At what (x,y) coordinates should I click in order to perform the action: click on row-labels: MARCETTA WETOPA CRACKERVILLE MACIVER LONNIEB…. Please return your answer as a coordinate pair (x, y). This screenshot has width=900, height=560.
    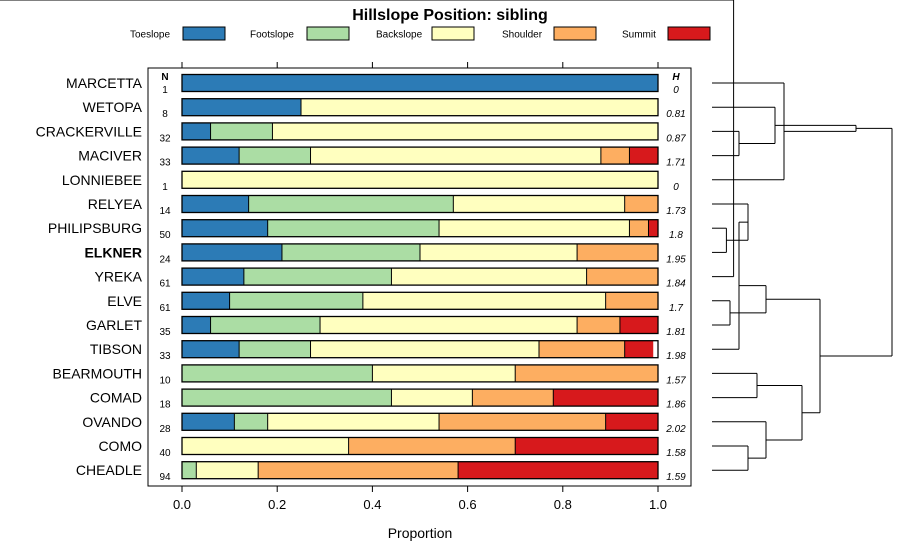
    Looking at the image, I should click on (89, 276).